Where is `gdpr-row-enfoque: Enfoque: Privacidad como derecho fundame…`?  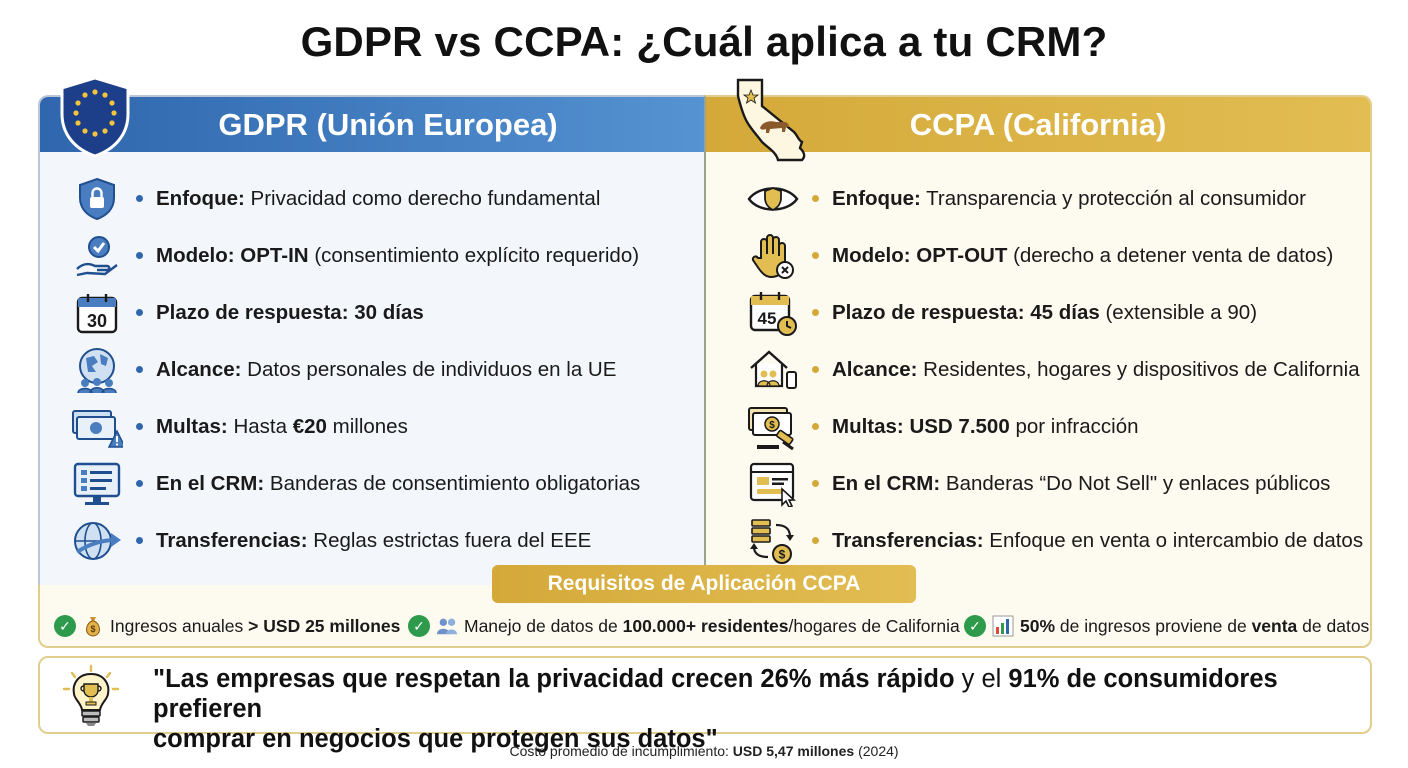 gdpr-row-enfoque: Enfoque: Privacidad como derecho fundame… is located at coordinates (373, 198).